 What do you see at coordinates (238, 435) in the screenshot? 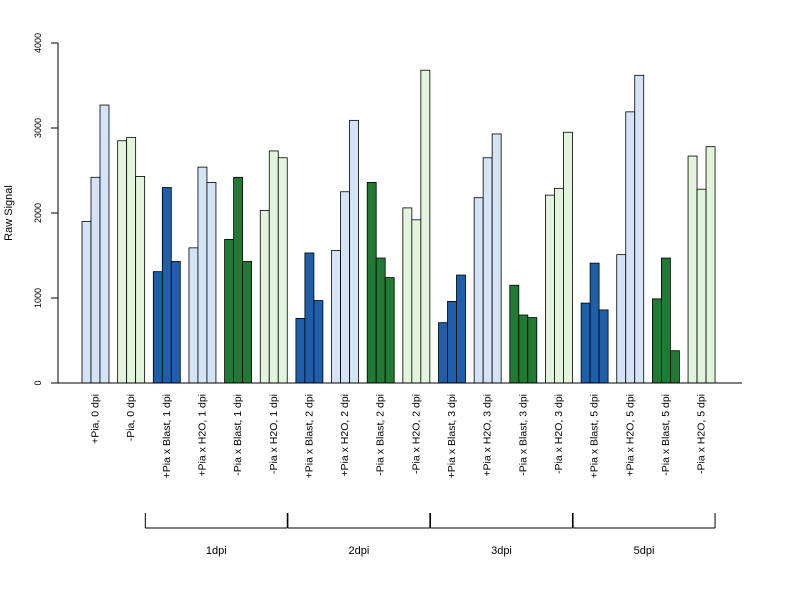
I see `x-tick-label: -Pia x Blast, 1 dpi` at bounding box center [238, 435].